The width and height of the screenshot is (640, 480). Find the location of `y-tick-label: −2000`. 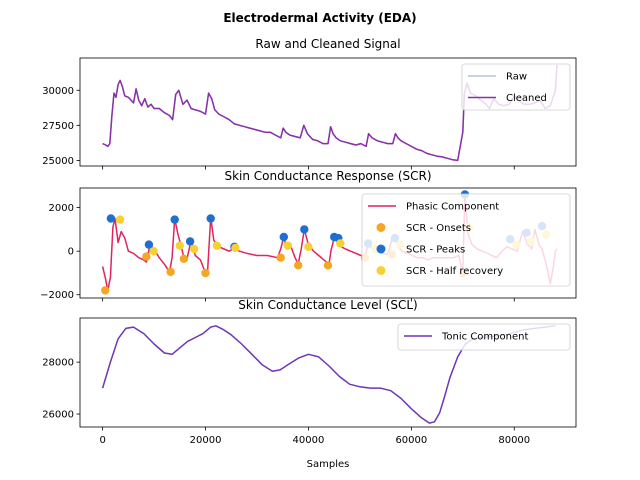

y-tick-label: −2000 is located at coordinates (57, 295).